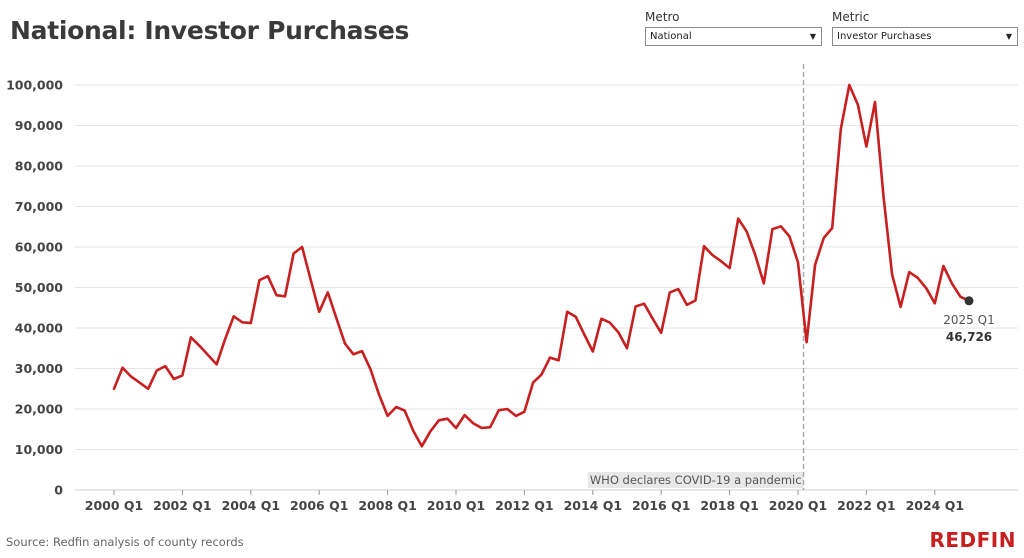  What do you see at coordinates (969, 301) in the screenshot?
I see `last-point-marker` at bounding box center [969, 301].